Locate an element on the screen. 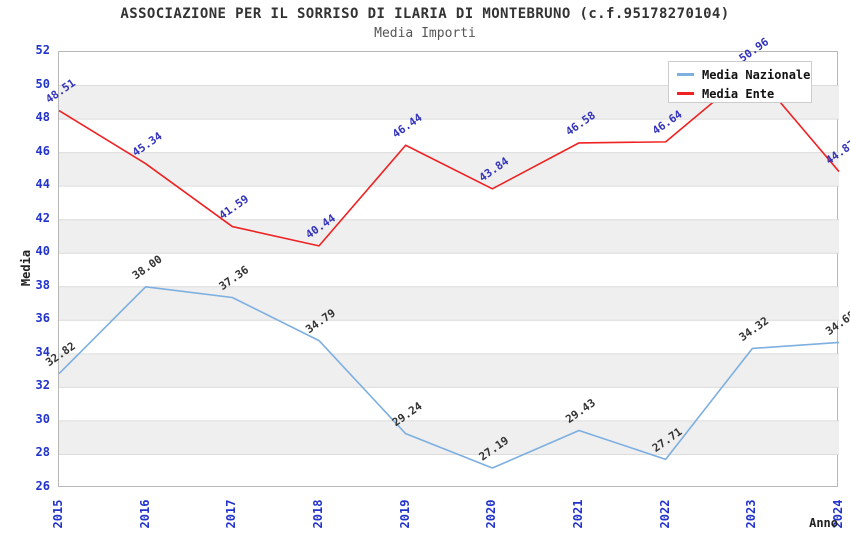 The width and height of the screenshot is (850, 550). legend: Media Nazionale Media Ente is located at coordinates (740, 82).